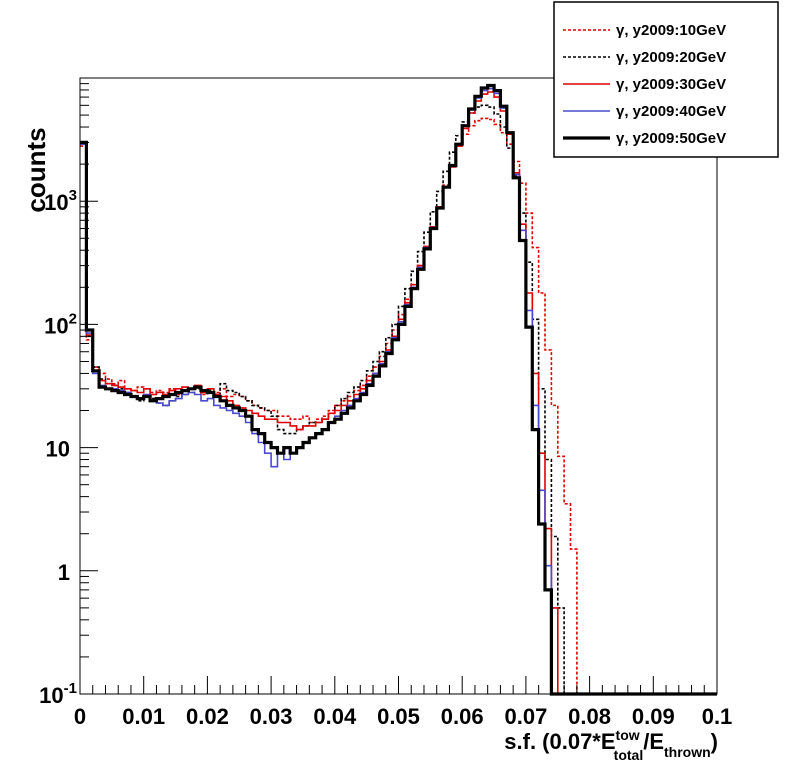 The height and width of the screenshot is (772, 796). I want to click on x-axis-title-end: ), so click(714, 741).